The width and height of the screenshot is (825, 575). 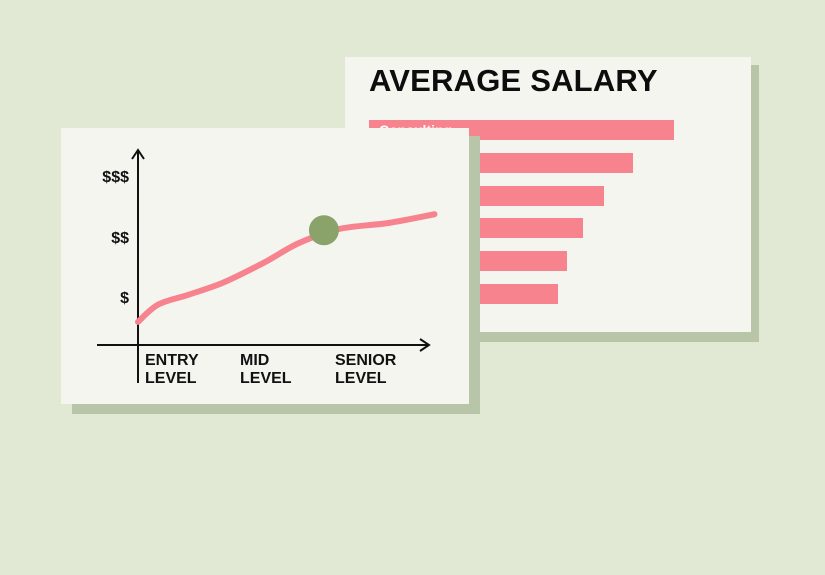 What do you see at coordinates (172, 360) in the screenshot?
I see `x-tick-label: ENTRY` at bounding box center [172, 360].